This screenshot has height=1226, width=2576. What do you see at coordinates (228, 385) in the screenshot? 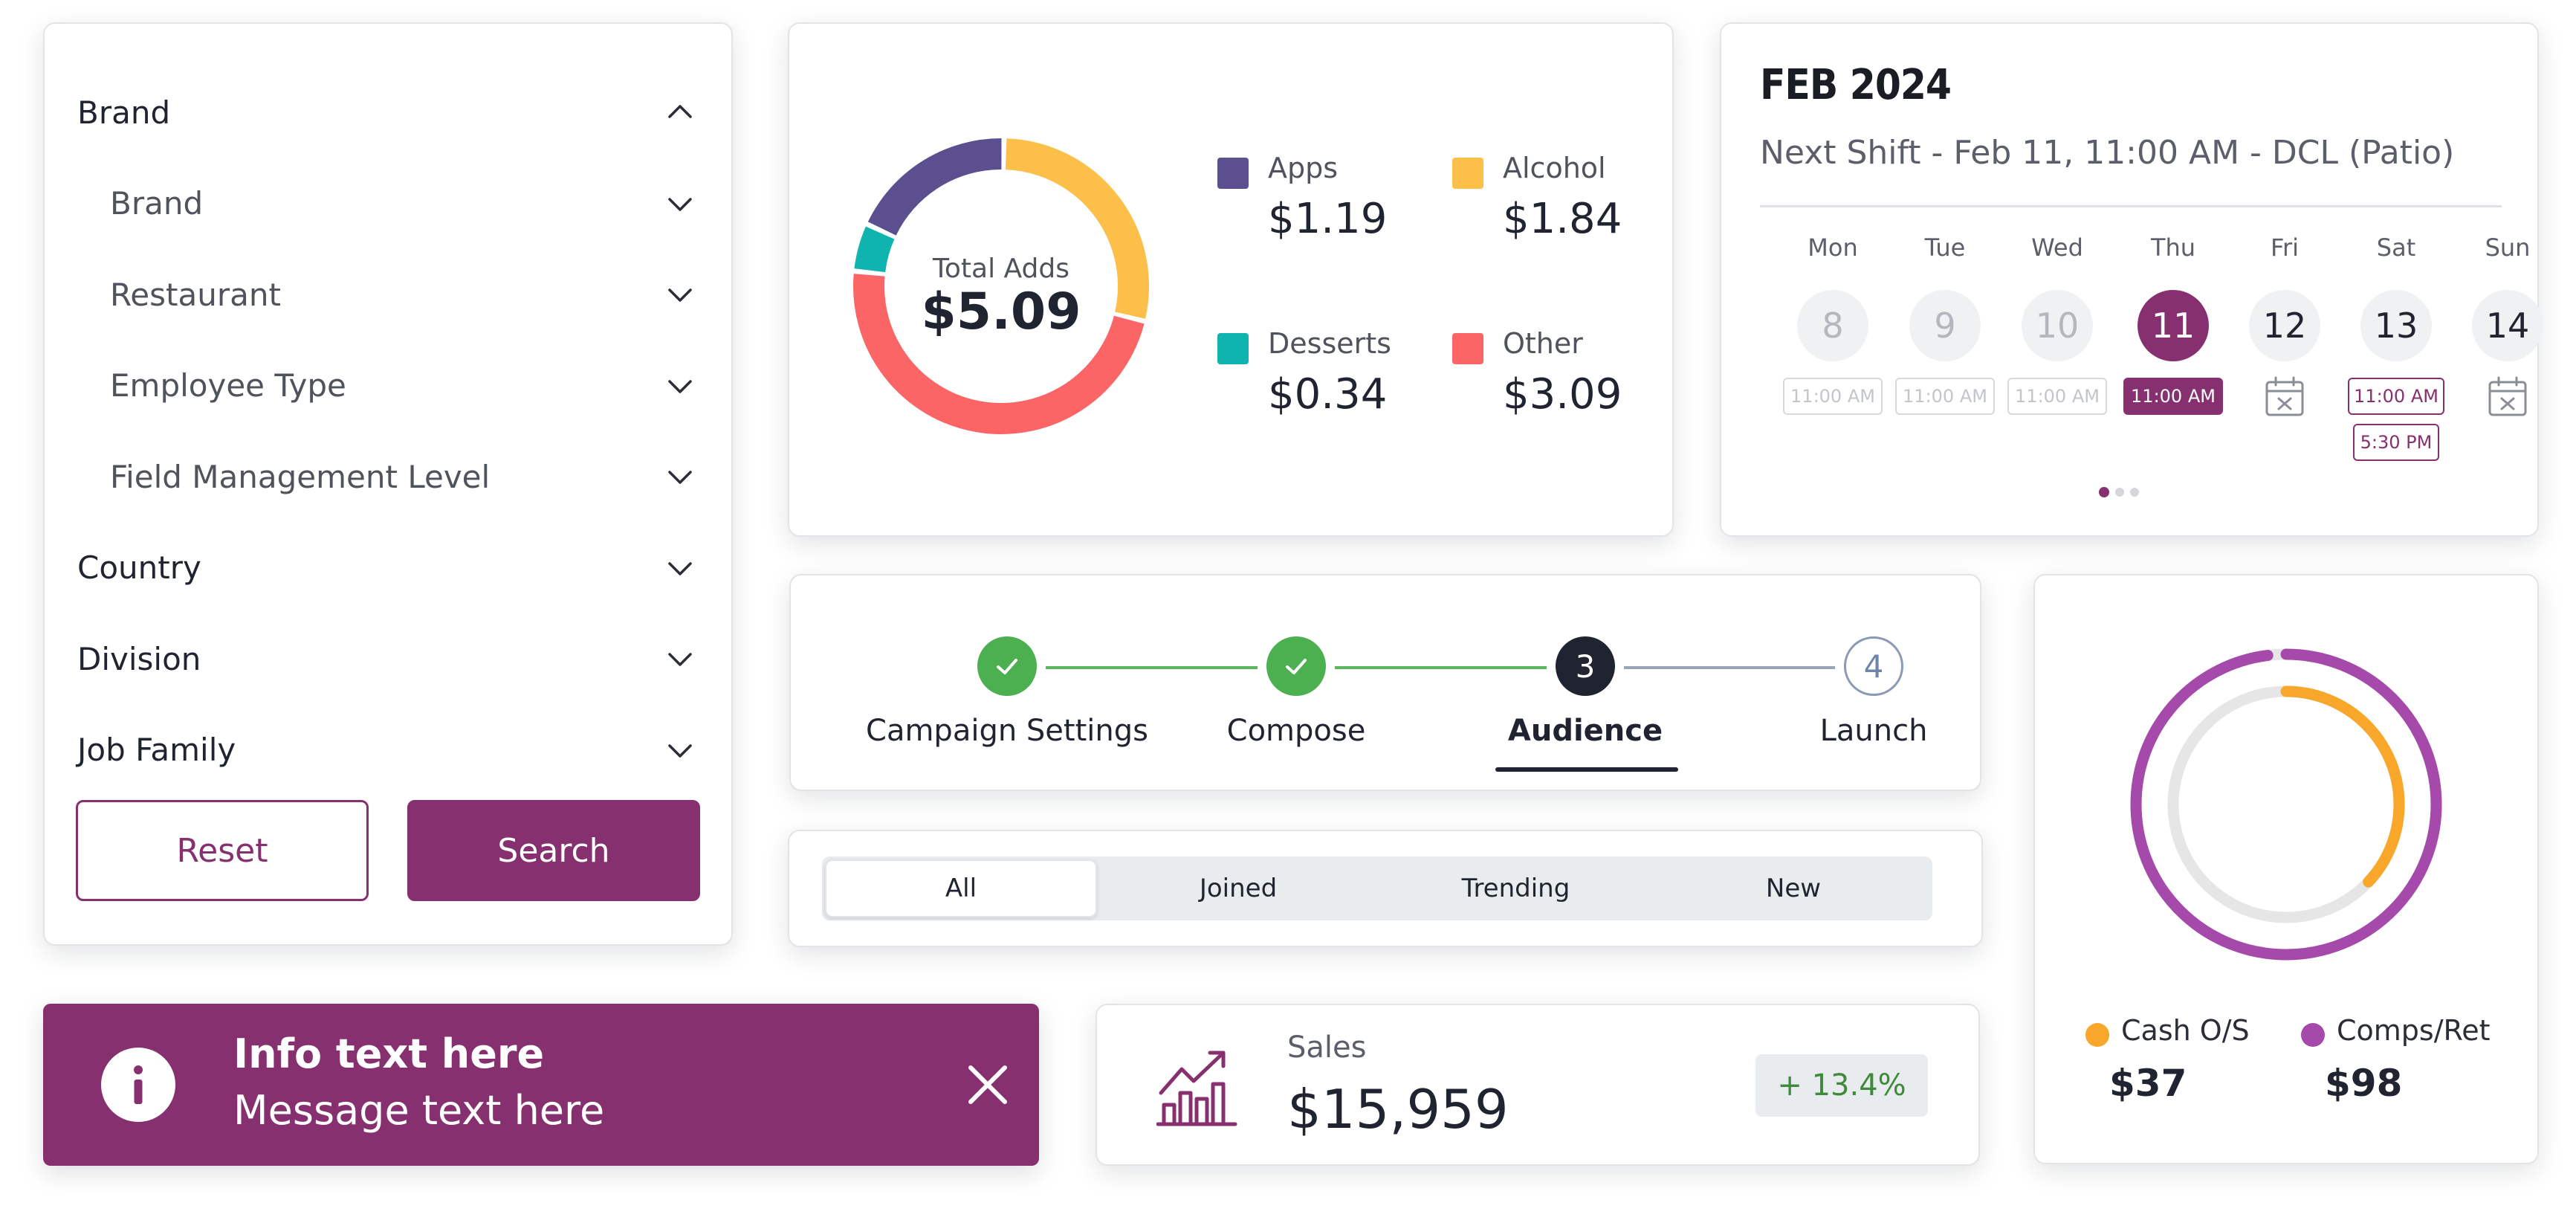
I see `filter-label: Employee Type` at bounding box center [228, 385].